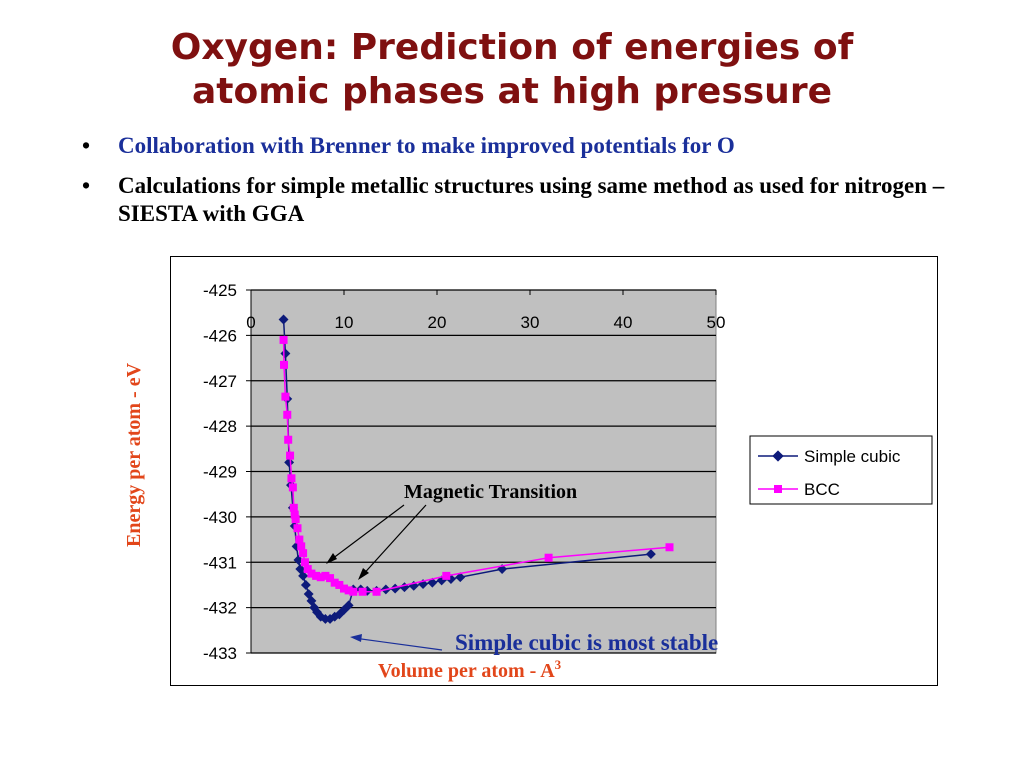 Image resolution: width=1024 pixels, height=768 pixels. What do you see at coordinates (822, 489) in the screenshot?
I see `legend-label-bcc: BCC` at bounding box center [822, 489].